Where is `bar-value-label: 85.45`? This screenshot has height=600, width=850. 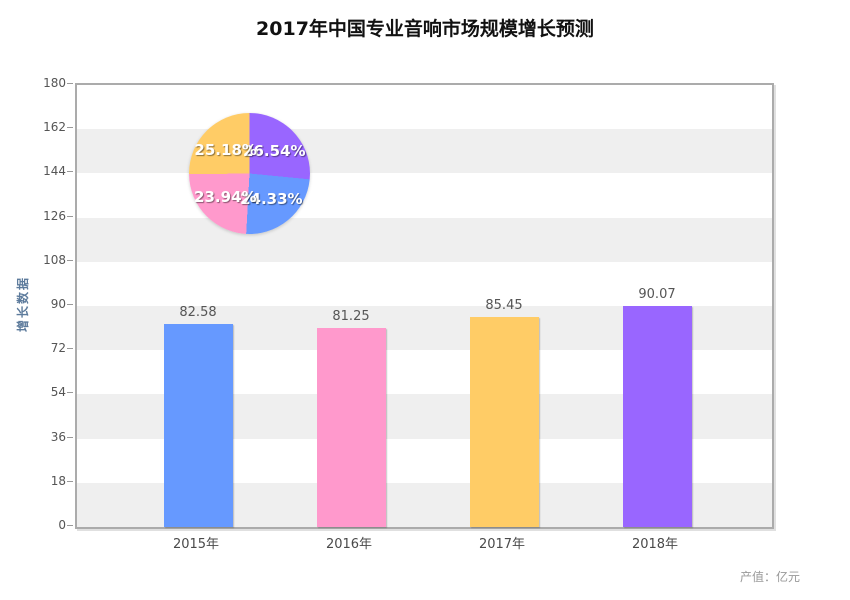
bar-value-label: 85.45 is located at coordinates (504, 306).